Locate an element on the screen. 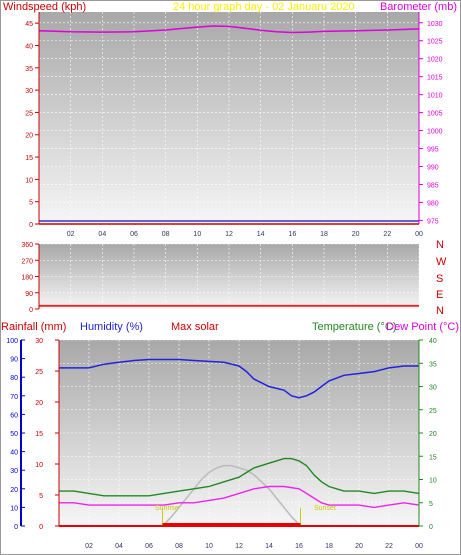 The height and width of the screenshot is (555, 461). barometer-tick-label: 1020 is located at coordinates (435, 60).